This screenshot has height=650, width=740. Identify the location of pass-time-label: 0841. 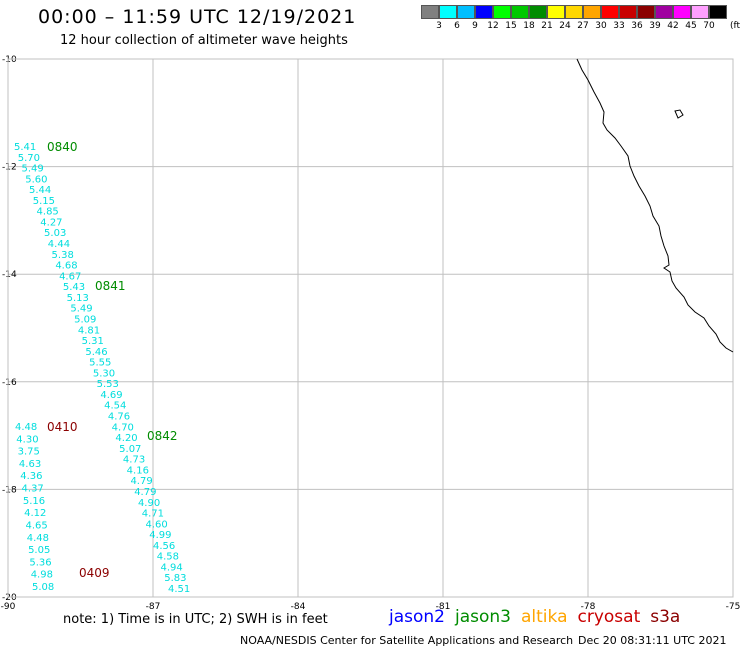
(110, 286).